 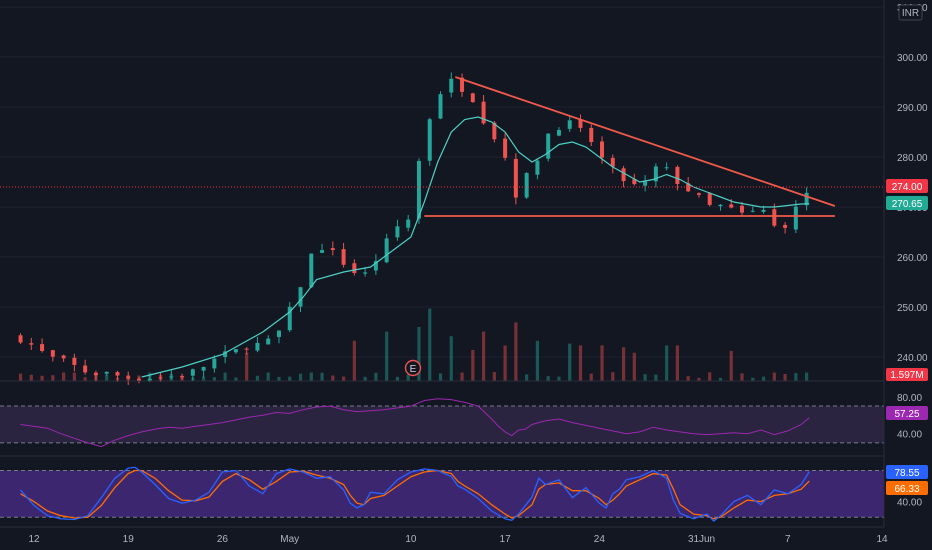 What do you see at coordinates (630, 146) in the screenshot?
I see `trendlines` at bounding box center [630, 146].